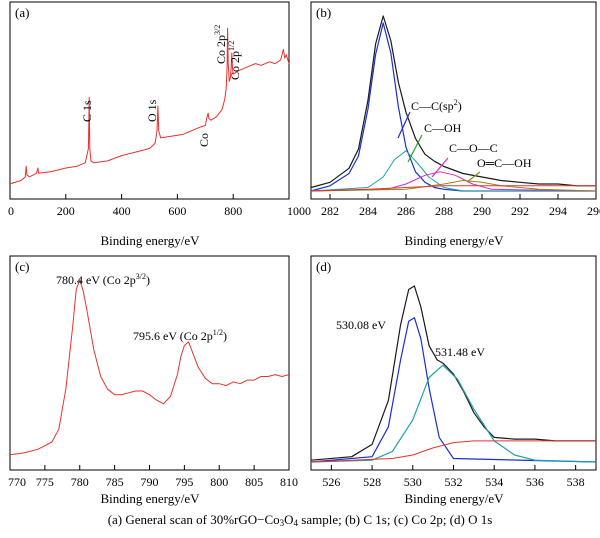 Image resolution: width=600 pixels, height=538 pixels. I want to click on x-tick-label: 288, so click(444, 211).